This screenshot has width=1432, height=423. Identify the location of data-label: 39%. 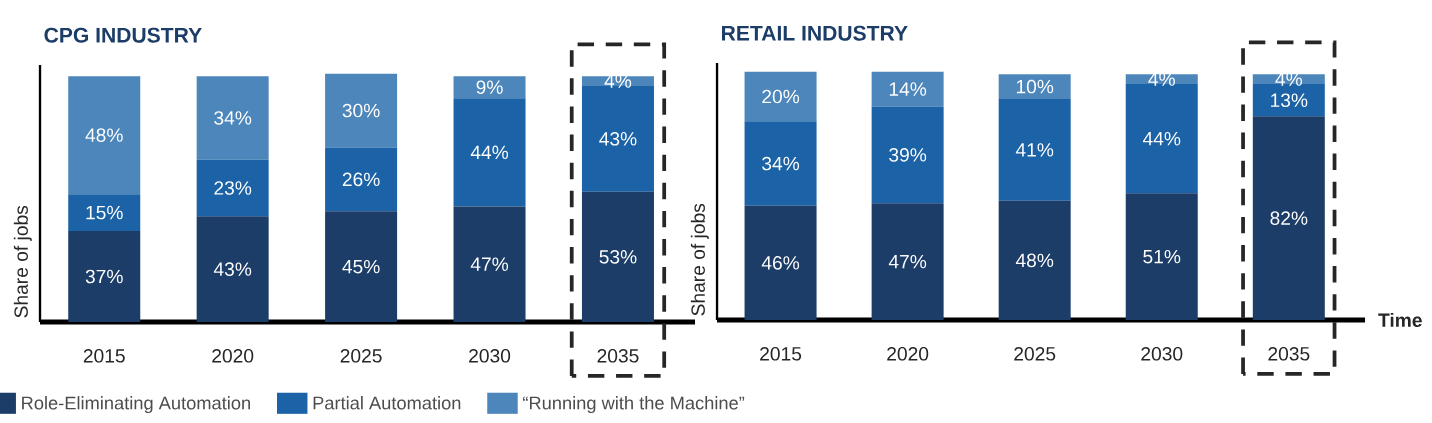
(908, 155).